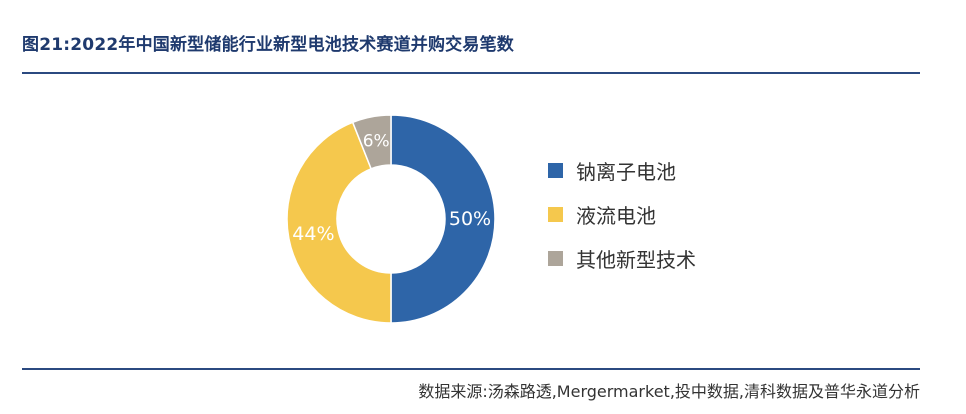 Image resolution: width=966 pixels, height=414 pixels. I want to click on legend-label-flow-battery: 液流电池, so click(616, 215).